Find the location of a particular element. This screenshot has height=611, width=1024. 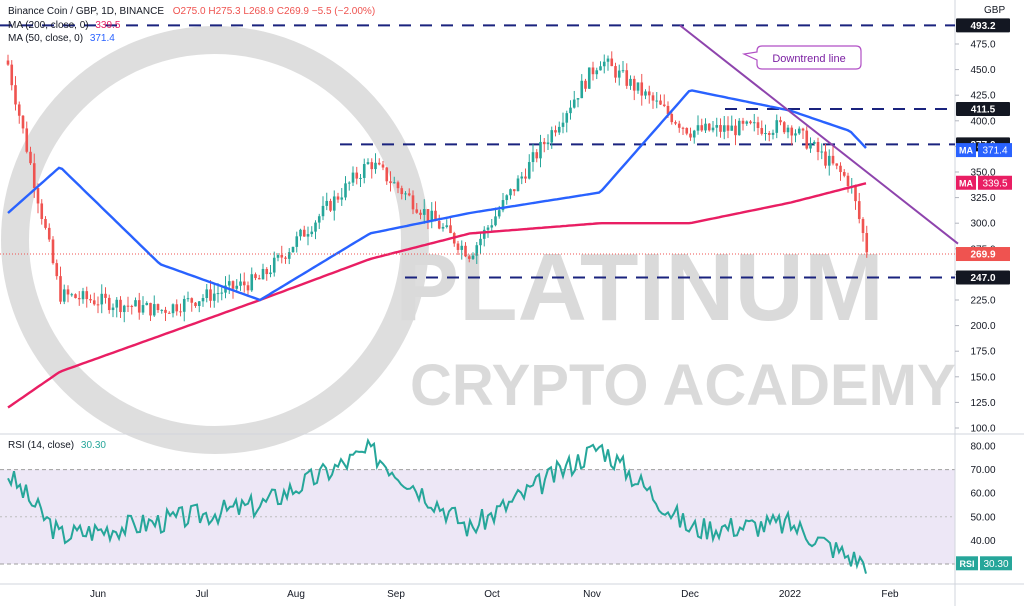

price-tick-label: 475.0 is located at coordinates (982, 45).